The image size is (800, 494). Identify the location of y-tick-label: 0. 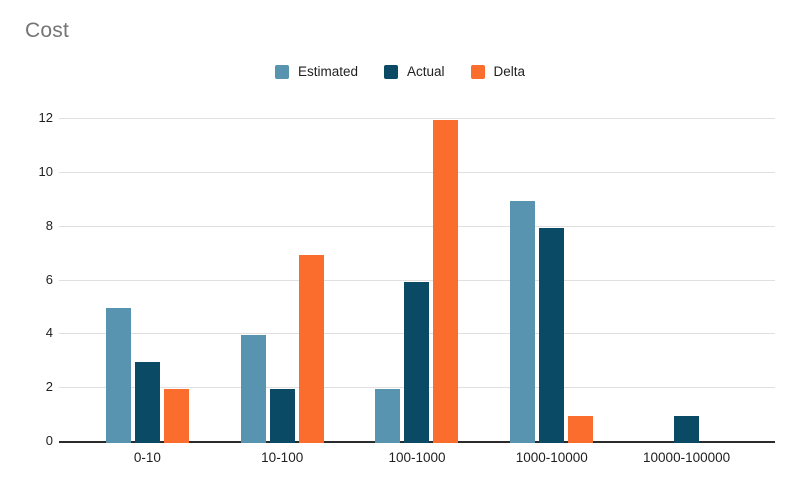
(49, 440).